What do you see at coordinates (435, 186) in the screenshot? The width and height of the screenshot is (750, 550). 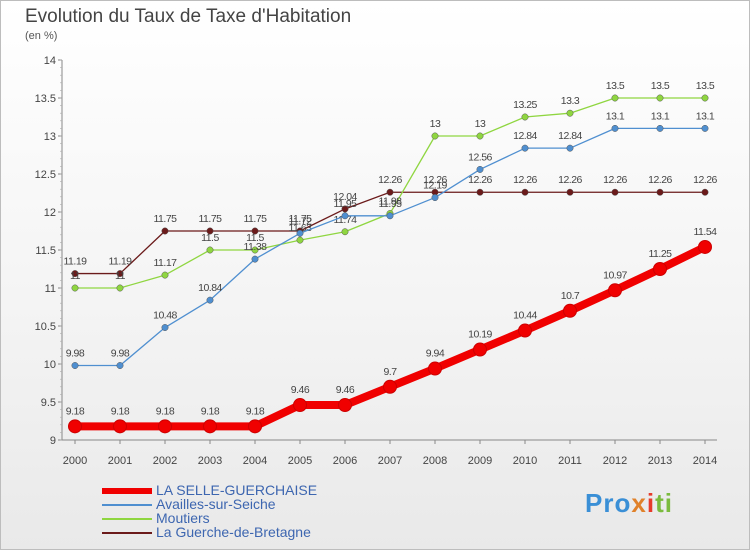 I see `data-label: 12.19` at bounding box center [435, 186].